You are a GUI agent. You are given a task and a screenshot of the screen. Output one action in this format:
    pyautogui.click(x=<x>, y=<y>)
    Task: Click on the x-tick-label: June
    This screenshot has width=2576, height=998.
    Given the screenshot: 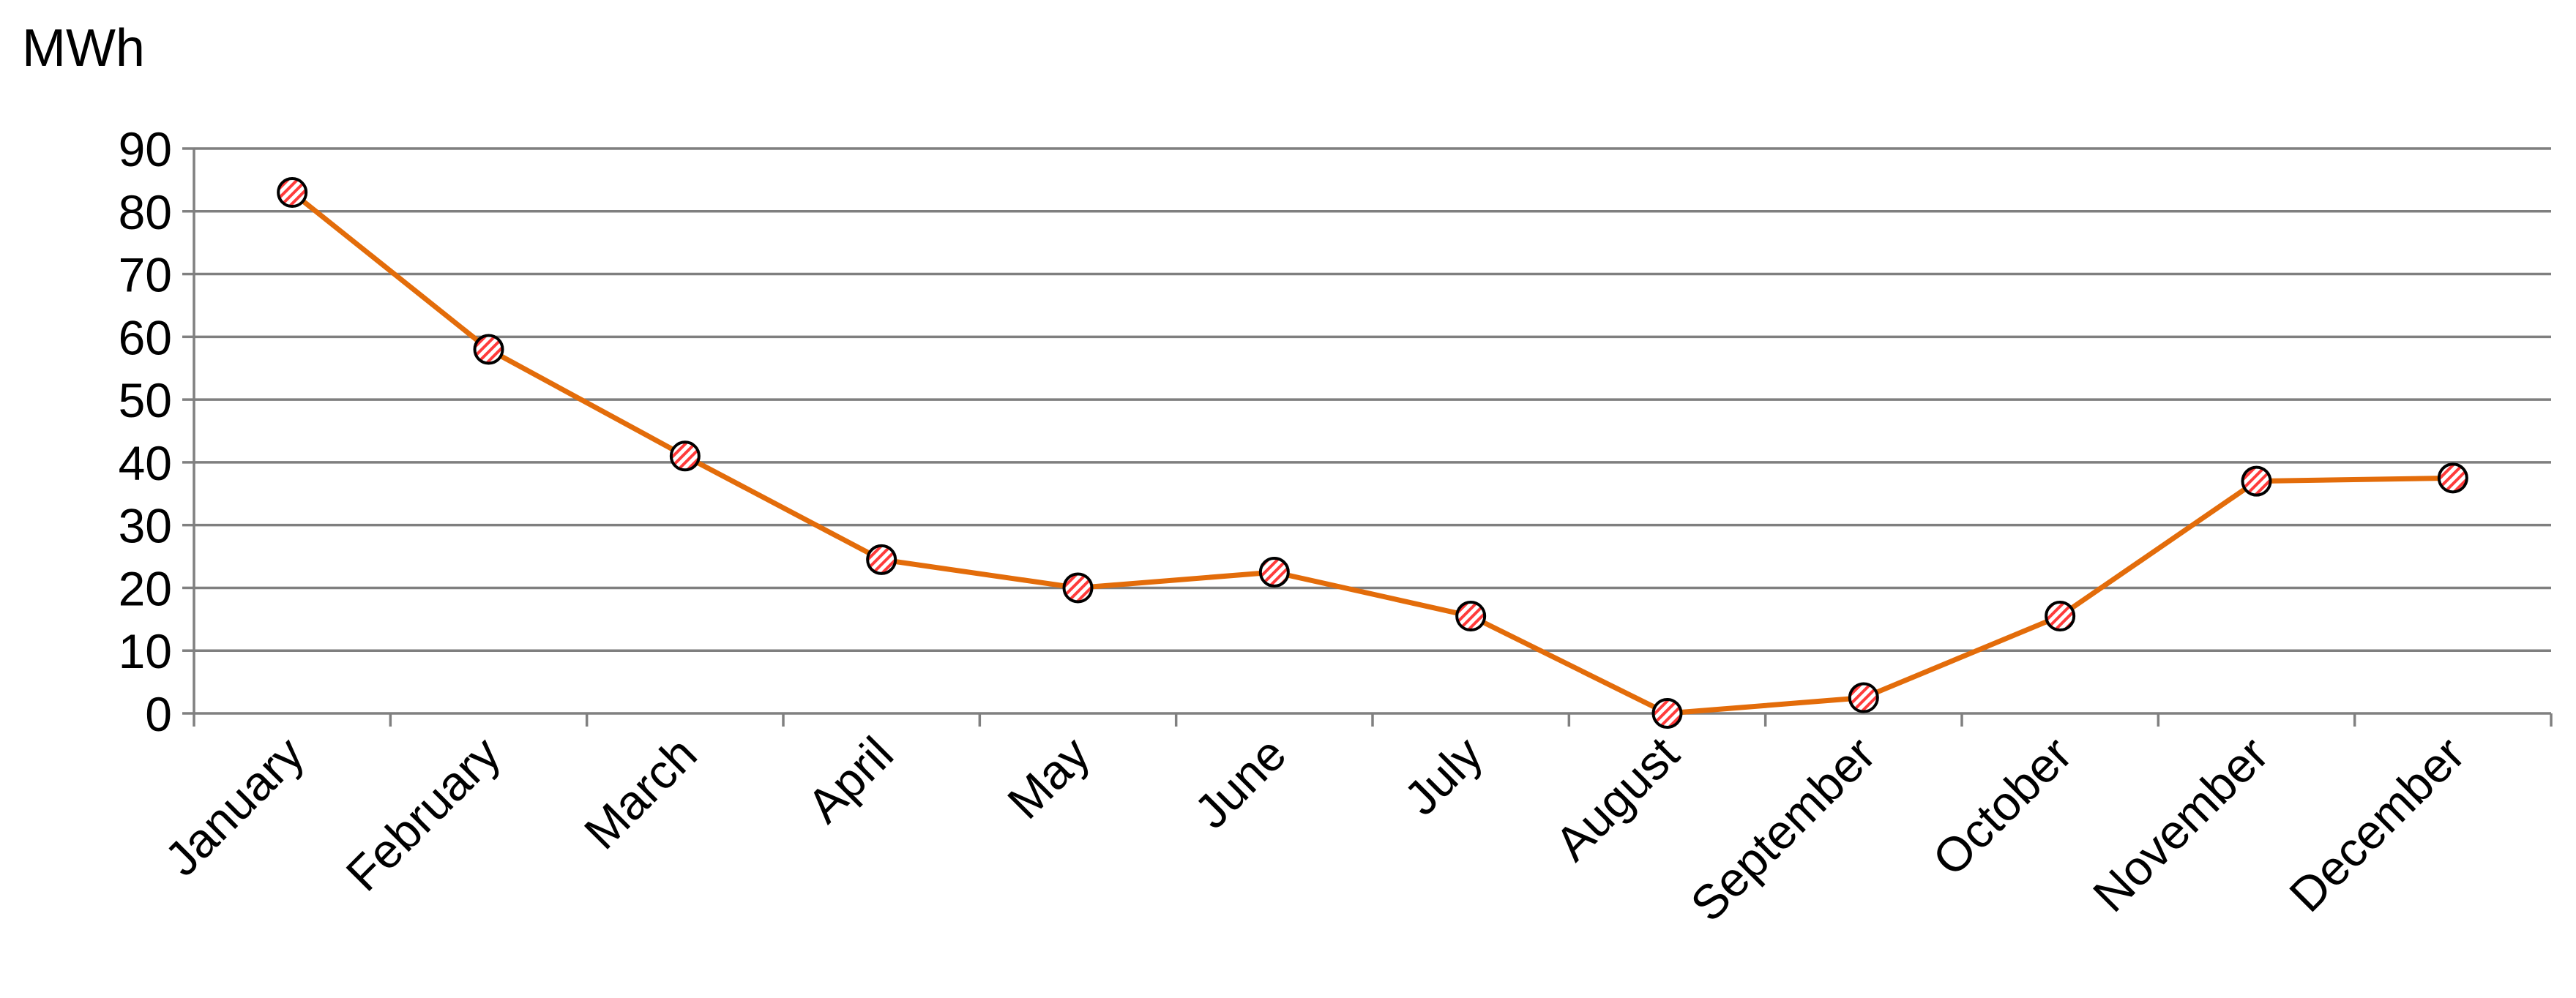 What is the action you would take?
    pyautogui.click(x=1240, y=783)
    